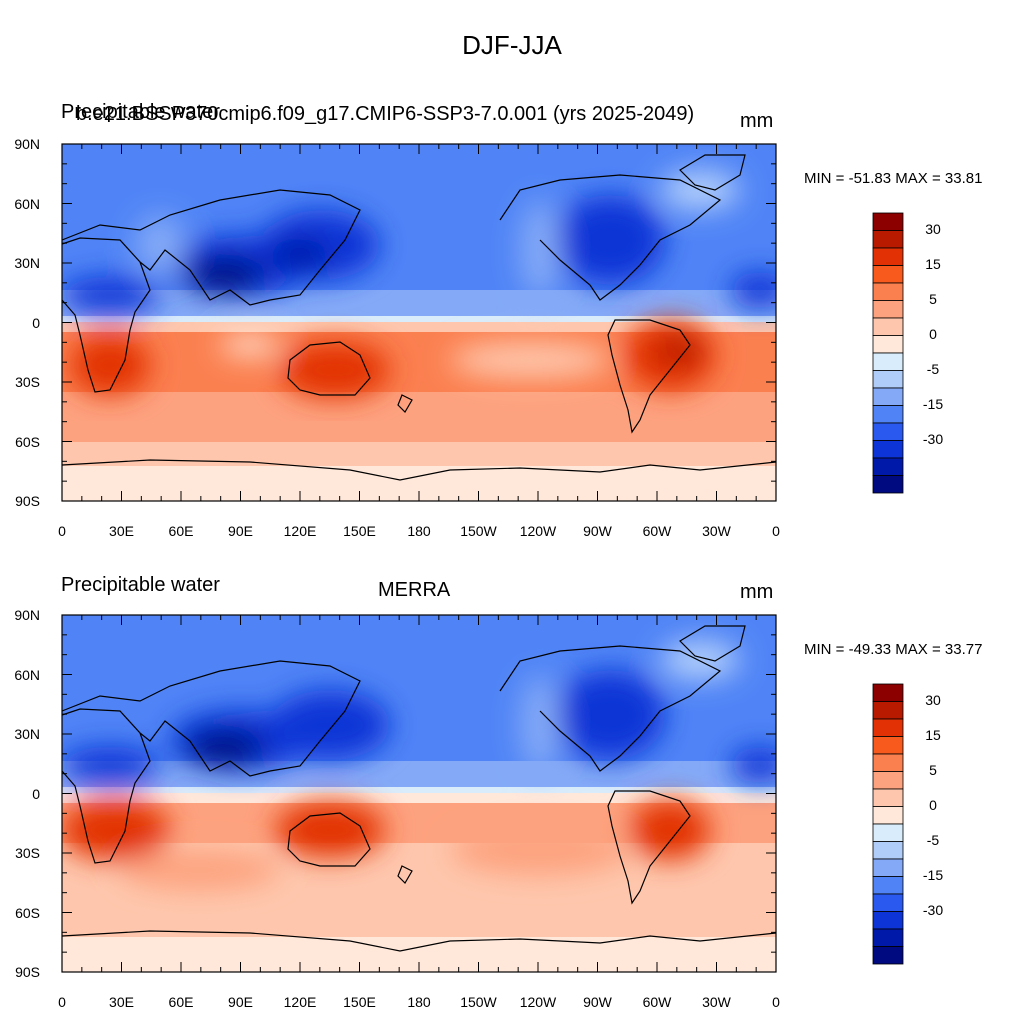 Image resolution: width=1024 pixels, height=1024 pixels. What do you see at coordinates (27, 853) in the screenshot?
I see `lat-tick-label: 30S` at bounding box center [27, 853].